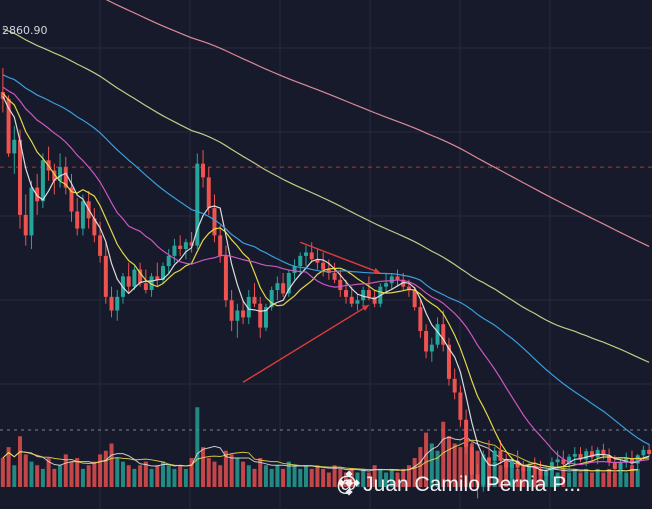 This screenshot has height=509, width=652. Describe the element at coordinates (306, 343) in the screenshot. I see `triangle-lower-trendline` at that location.